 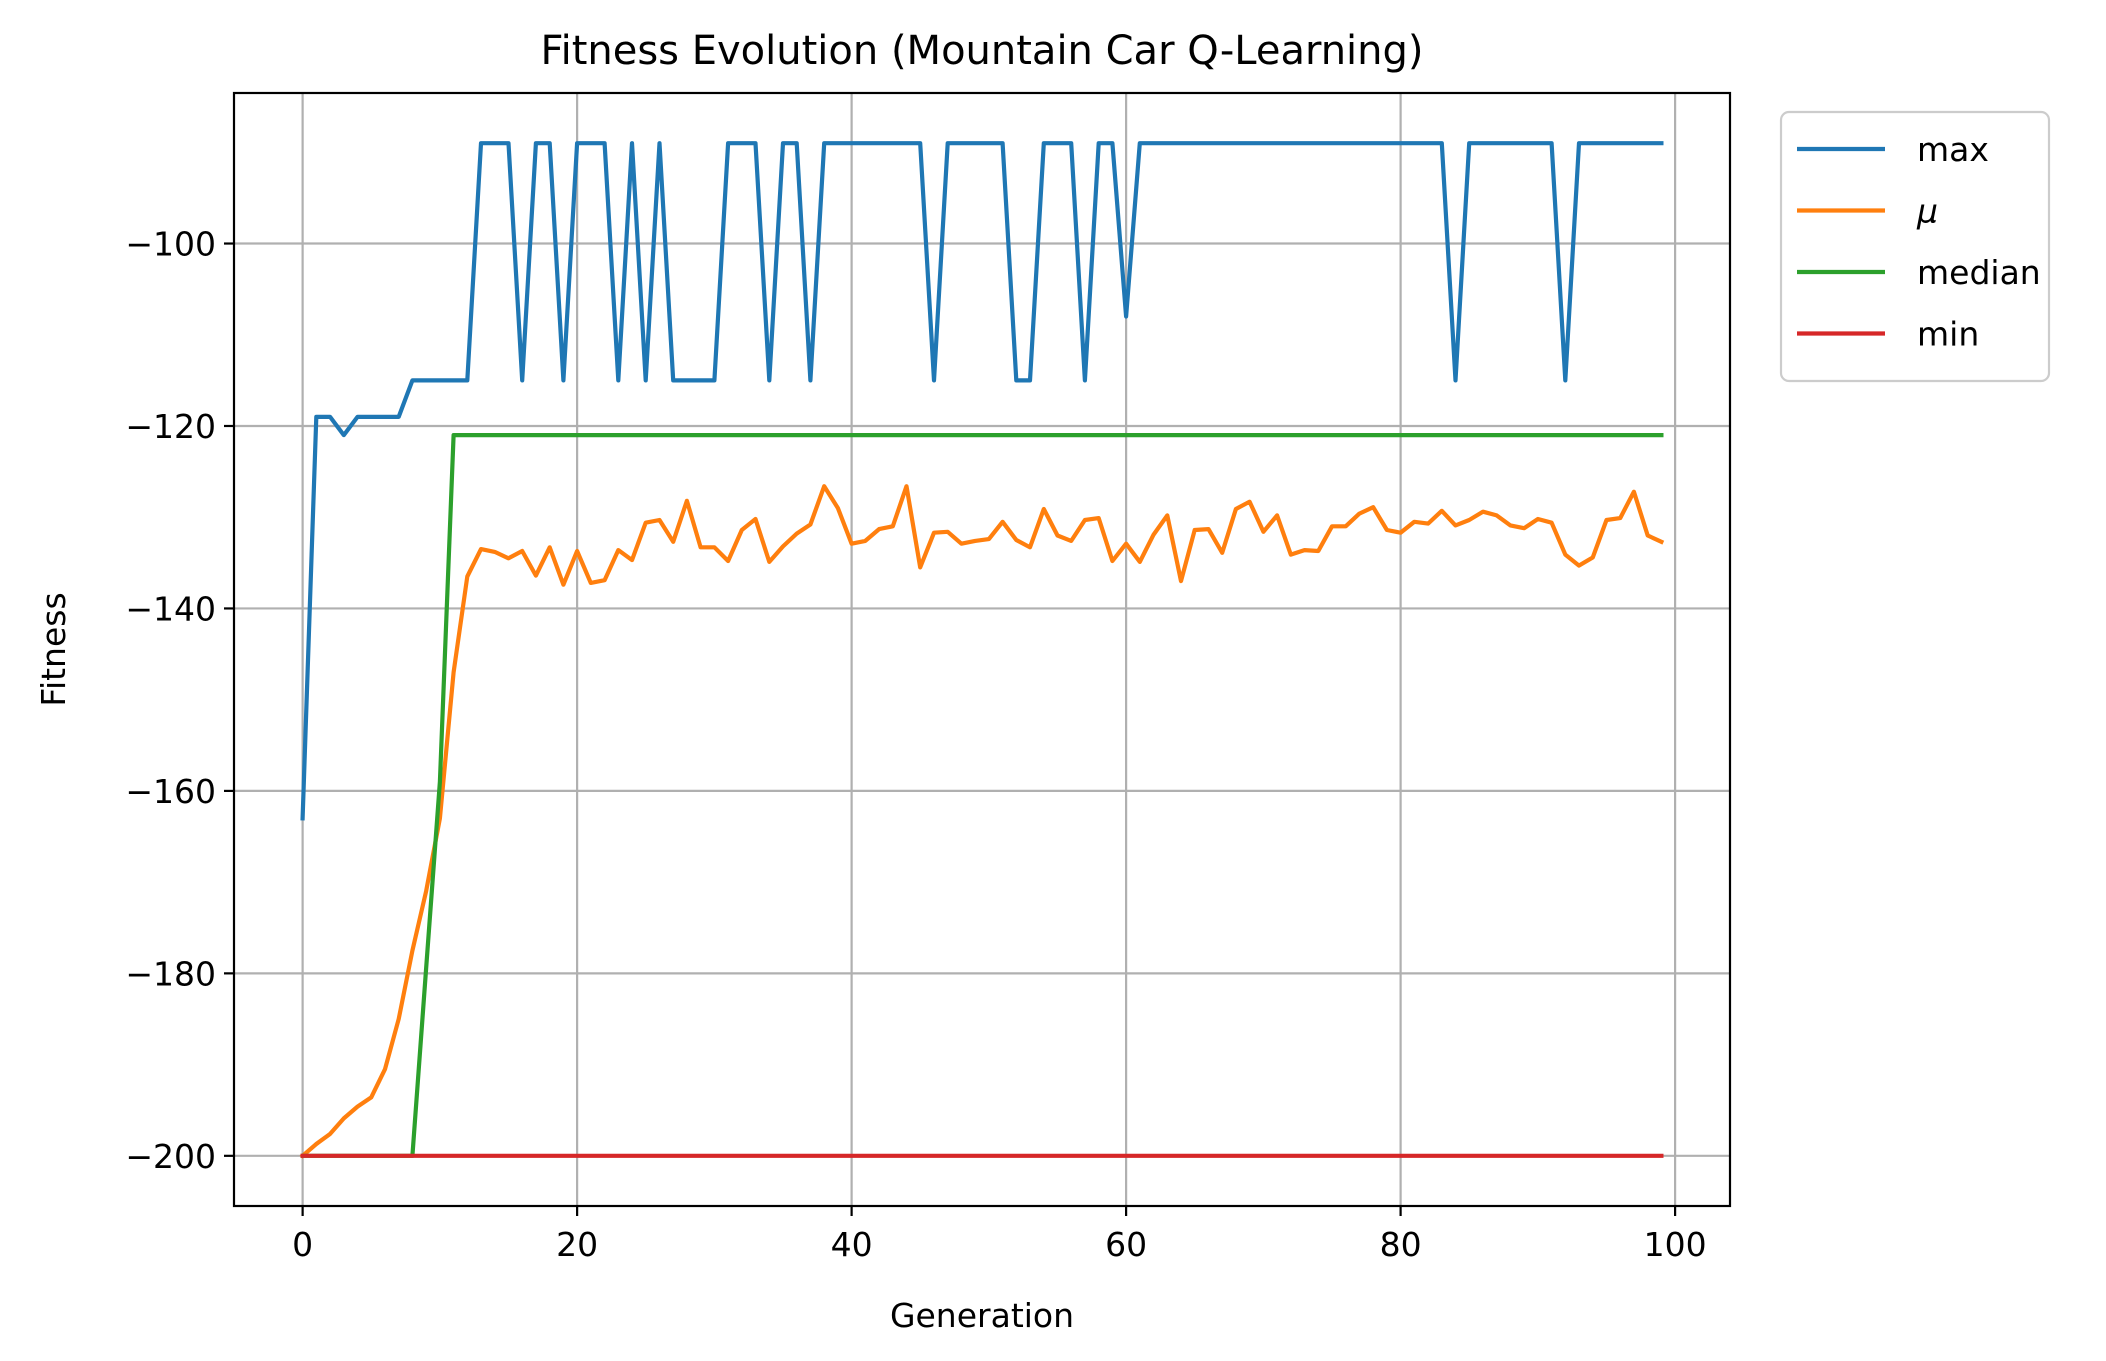 What do you see at coordinates (302, 1244) in the screenshot?
I see `x-tick-label: 0` at bounding box center [302, 1244].